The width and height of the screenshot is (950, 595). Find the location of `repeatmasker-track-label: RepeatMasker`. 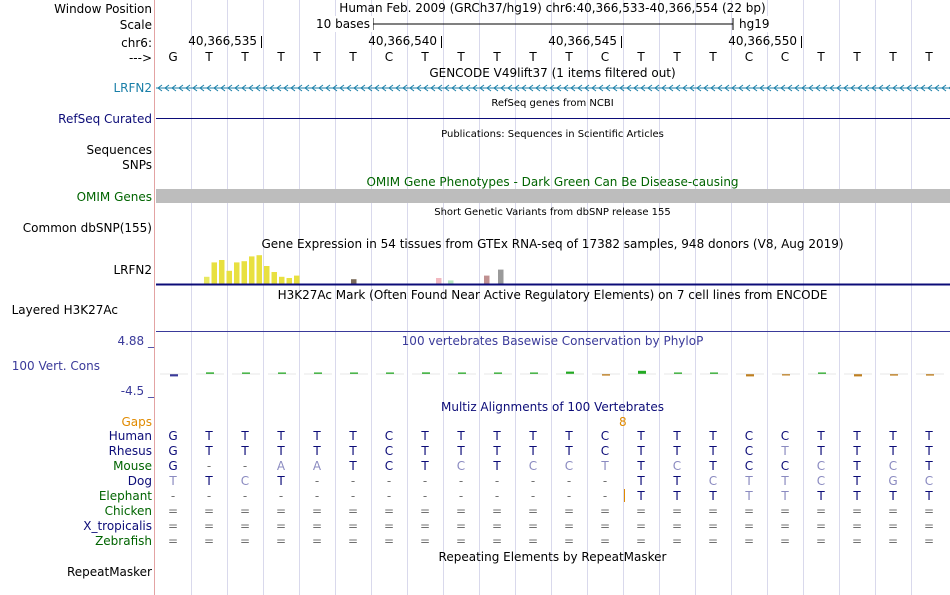

repeatmasker-track-label: RepeatMasker is located at coordinates (109, 572).